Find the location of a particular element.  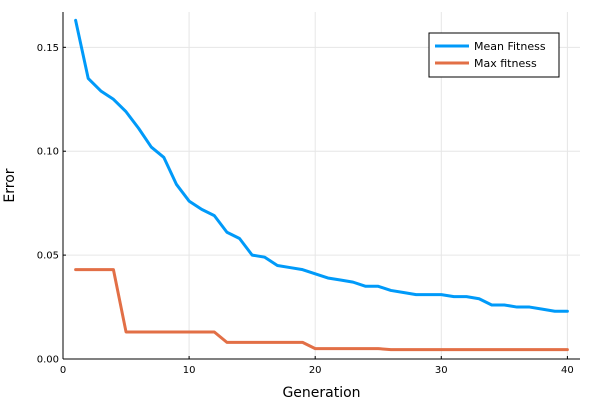

y-tick-label: 0.10 is located at coordinates (48, 152).